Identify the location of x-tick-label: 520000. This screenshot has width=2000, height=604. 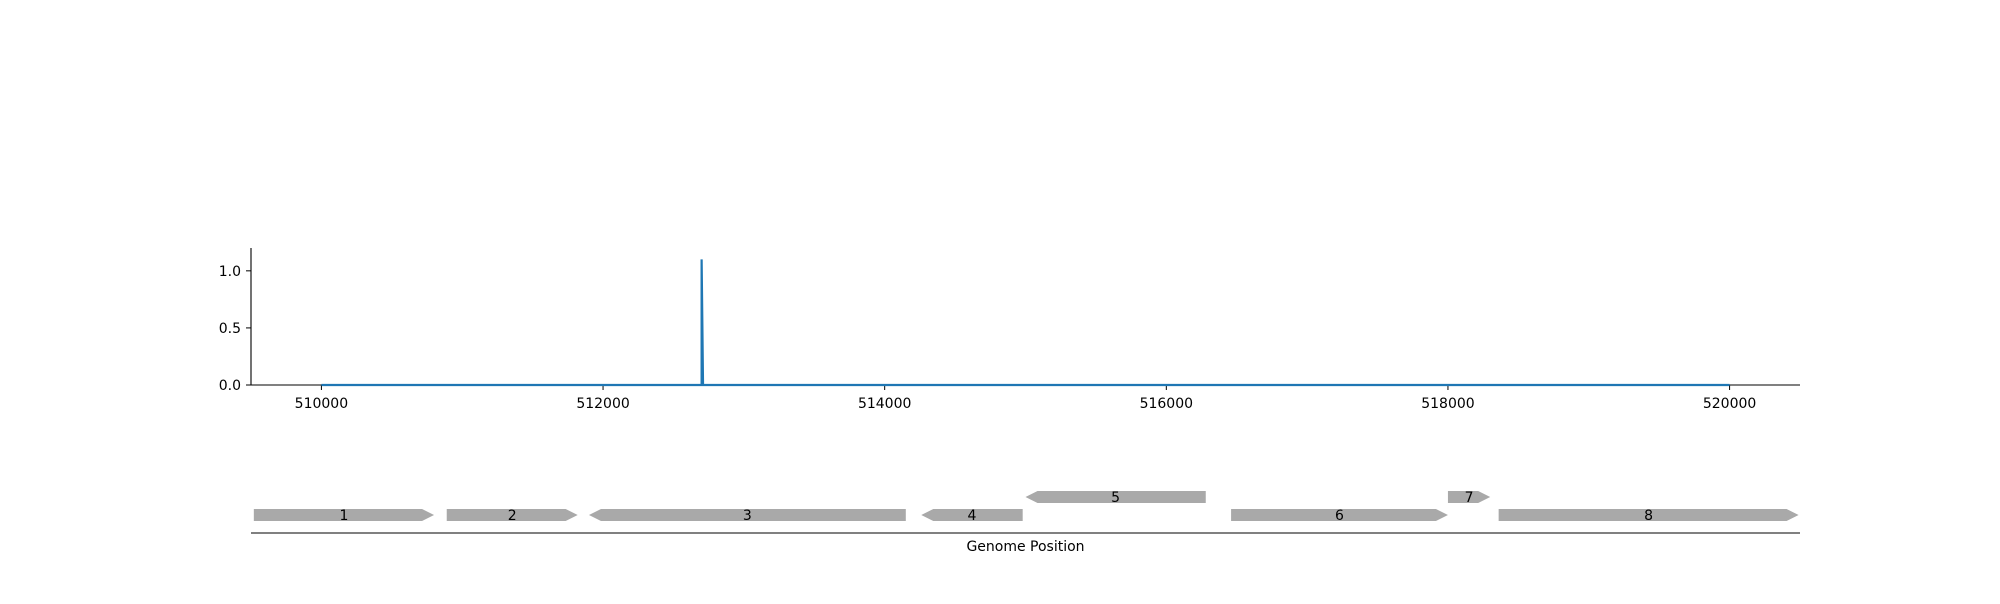
(1729, 404).